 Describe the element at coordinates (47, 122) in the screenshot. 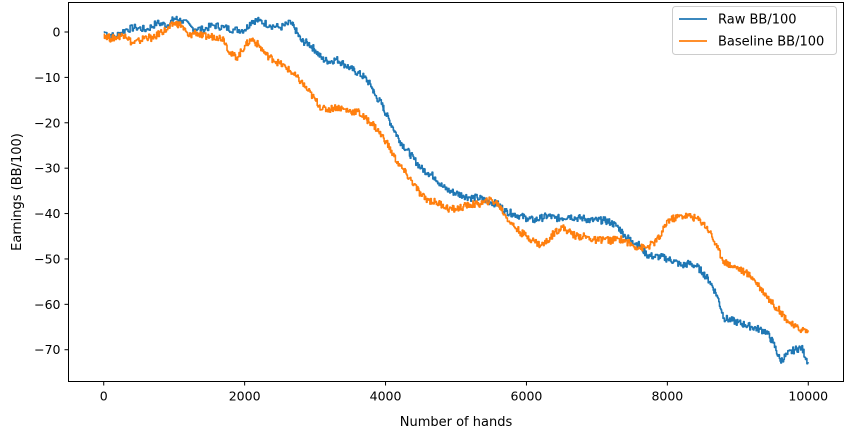

I see `y-tick-label: −20` at that location.